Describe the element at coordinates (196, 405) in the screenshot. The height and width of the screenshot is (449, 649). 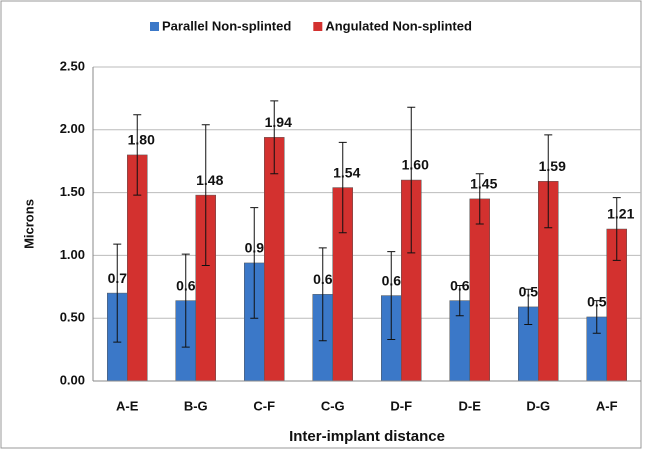
I see `x-tick-label: B-G` at that location.